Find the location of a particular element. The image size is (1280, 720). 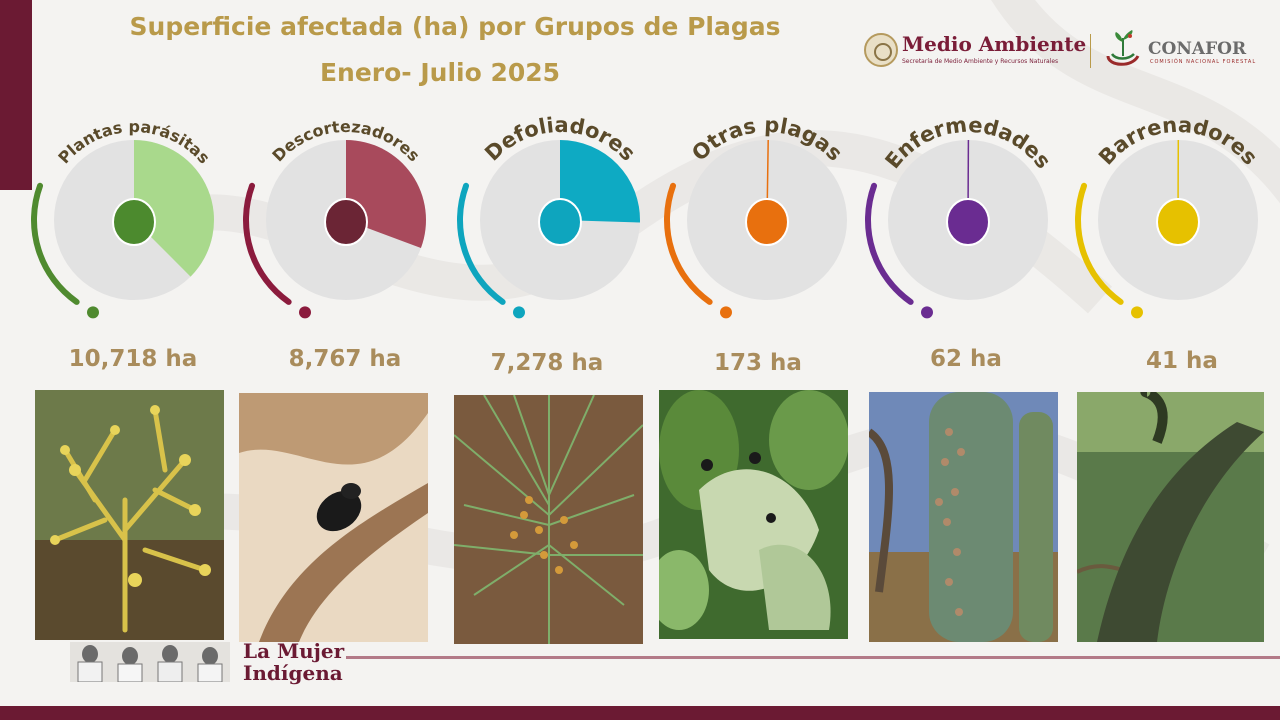

conafor-tree-icon is located at coordinates (1123, 48).